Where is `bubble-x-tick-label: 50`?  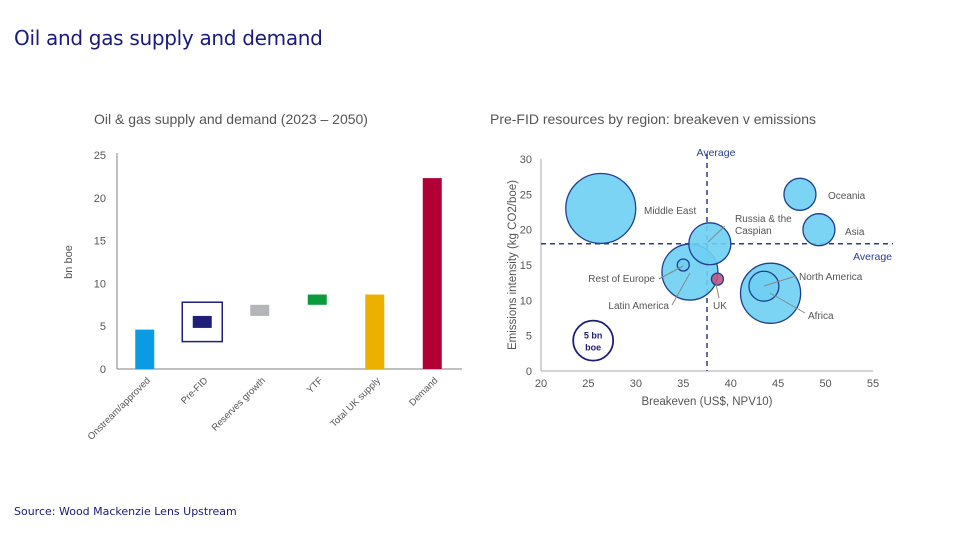 bubble-x-tick-label: 50 is located at coordinates (825, 384).